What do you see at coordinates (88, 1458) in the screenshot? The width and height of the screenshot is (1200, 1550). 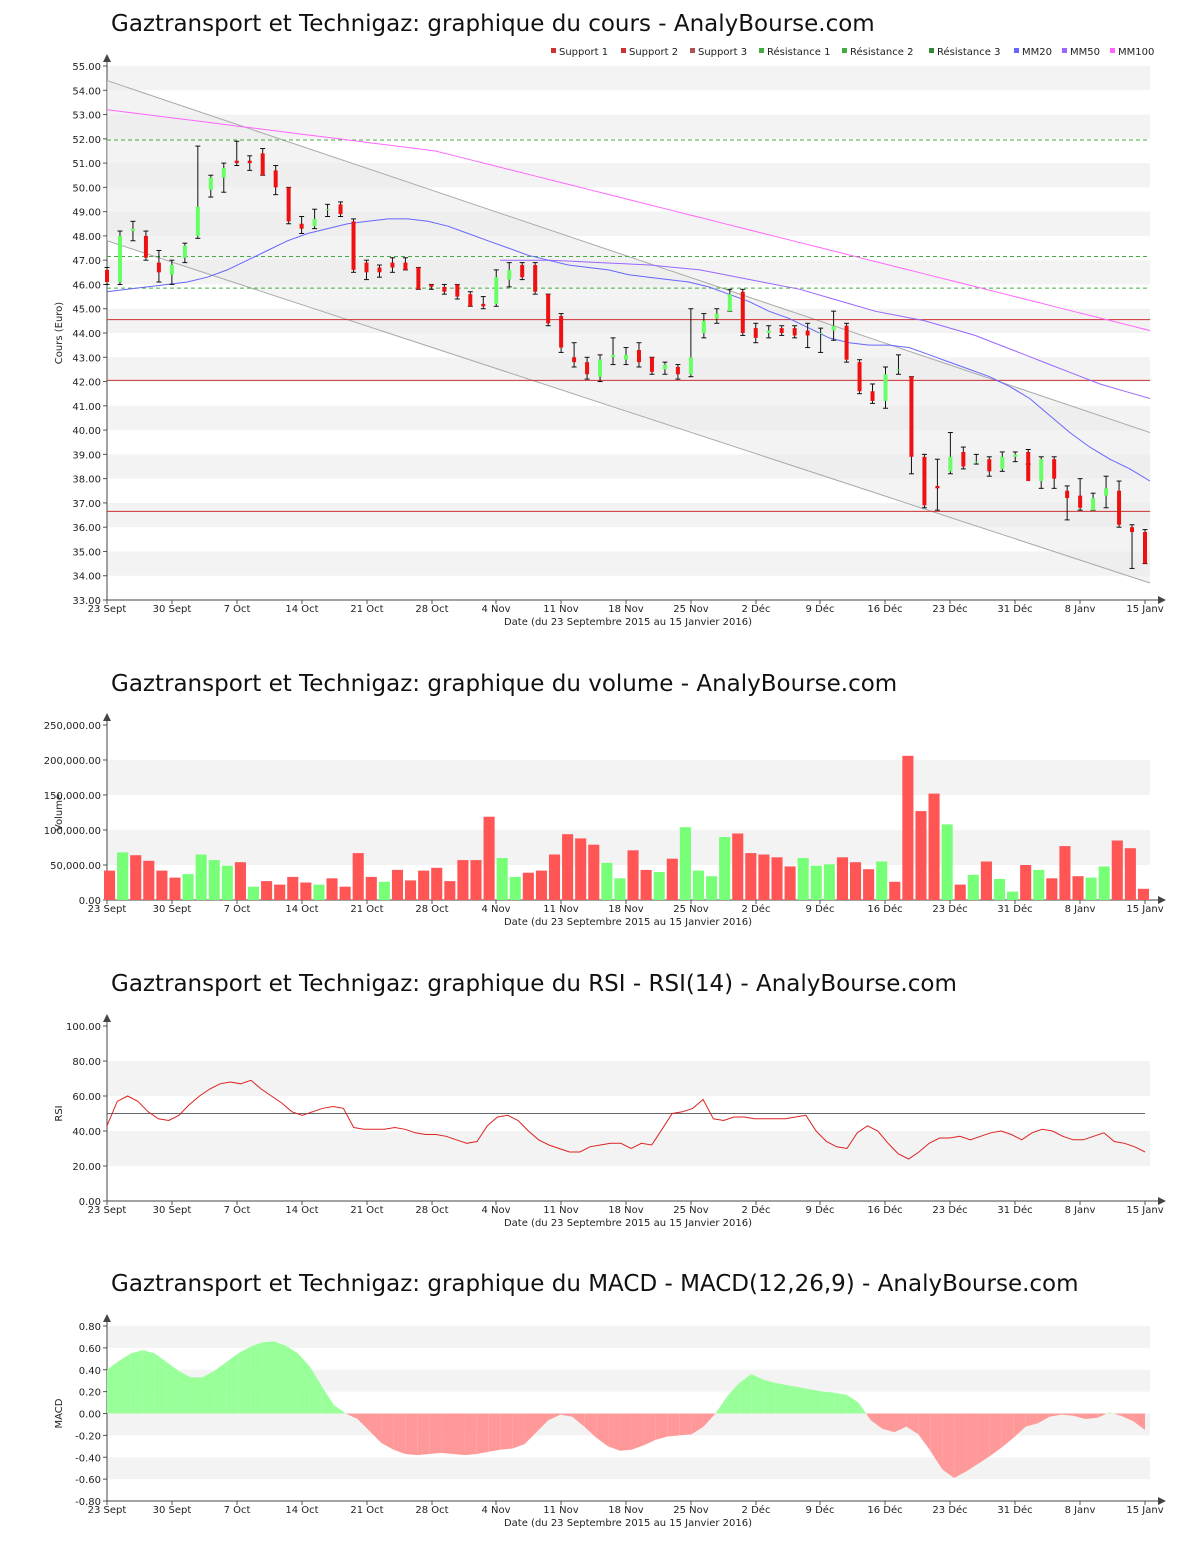 I see `macd-y-tick-label: -0.40` at bounding box center [88, 1458].